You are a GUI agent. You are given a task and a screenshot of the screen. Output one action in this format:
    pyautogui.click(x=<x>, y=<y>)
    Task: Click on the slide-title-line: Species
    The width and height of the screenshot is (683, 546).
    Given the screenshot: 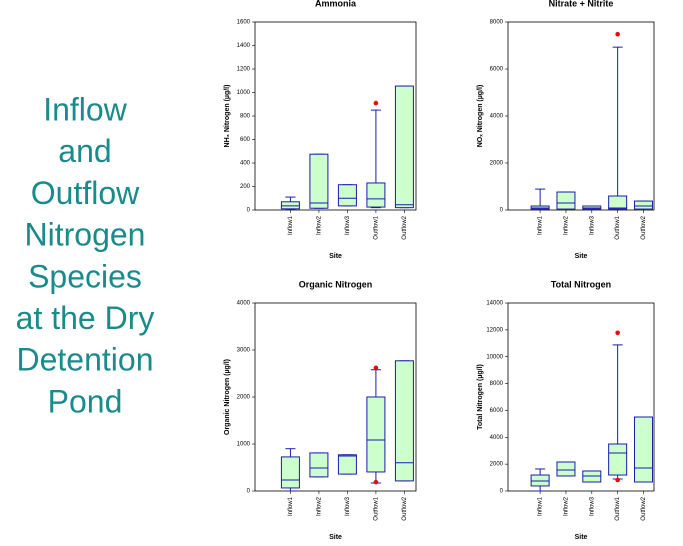 What is the action you would take?
    pyautogui.click(x=85, y=276)
    